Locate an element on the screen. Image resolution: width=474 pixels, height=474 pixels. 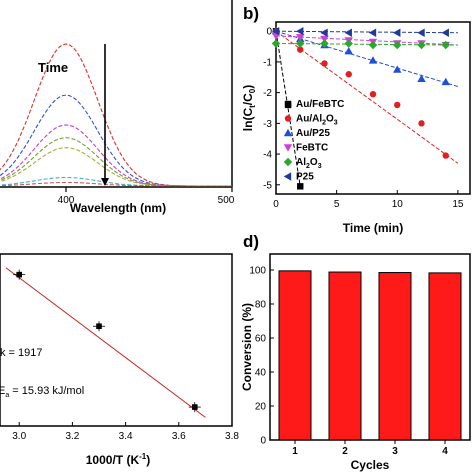
panel-b-x-label: Time (min) is located at coordinates (373, 228).